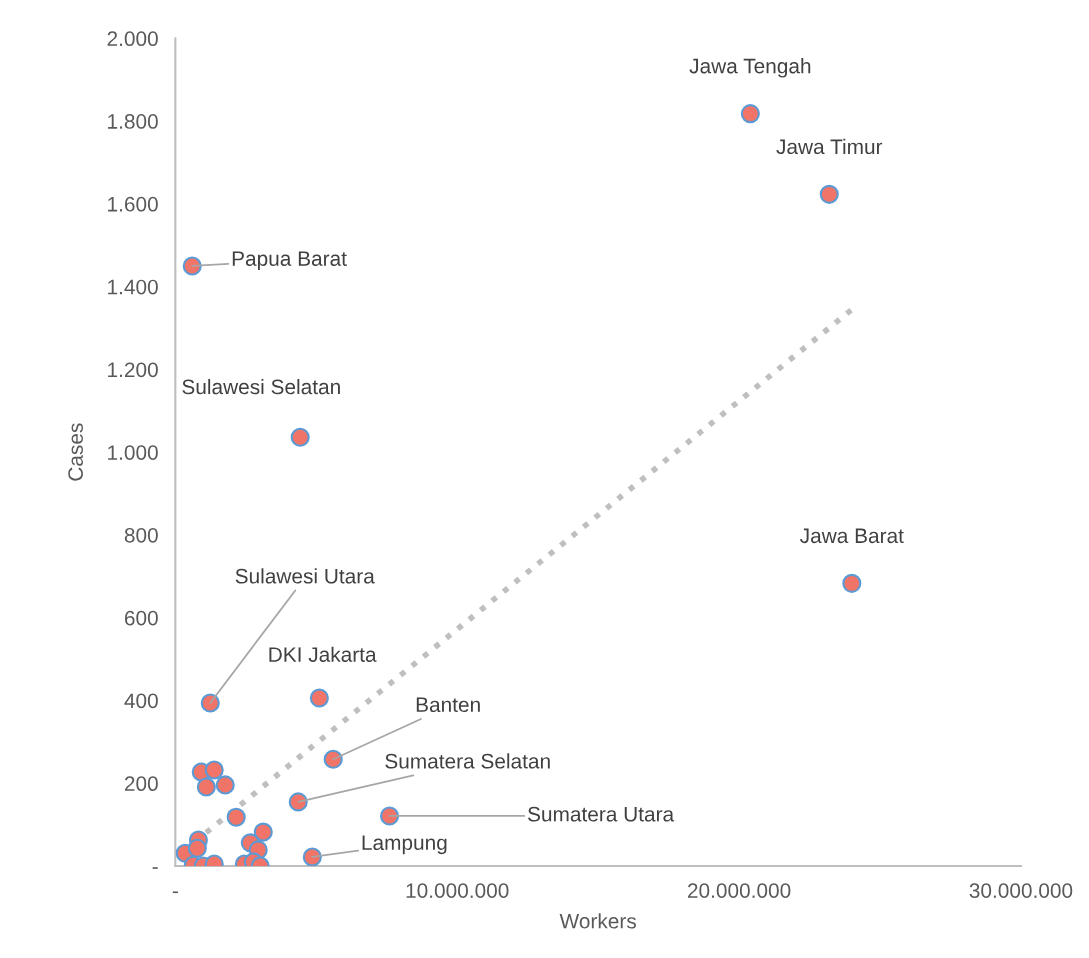 The height and width of the screenshot is (958, 1089). Describe the element at coordinates (133, 121) in the screenshot. I see `y-tick-label: 1.800` at that location.